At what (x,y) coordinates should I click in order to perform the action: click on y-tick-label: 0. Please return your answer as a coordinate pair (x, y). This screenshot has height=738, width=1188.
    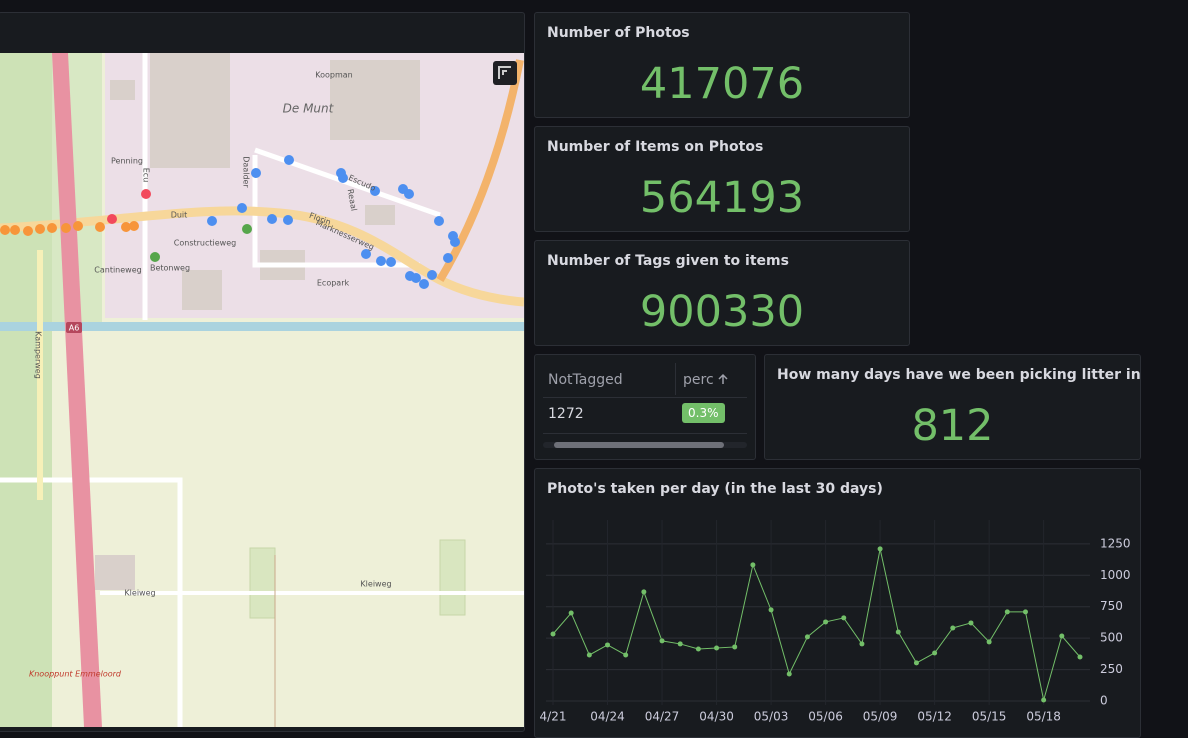
    Looking at the image, I should click on (1104, 701).